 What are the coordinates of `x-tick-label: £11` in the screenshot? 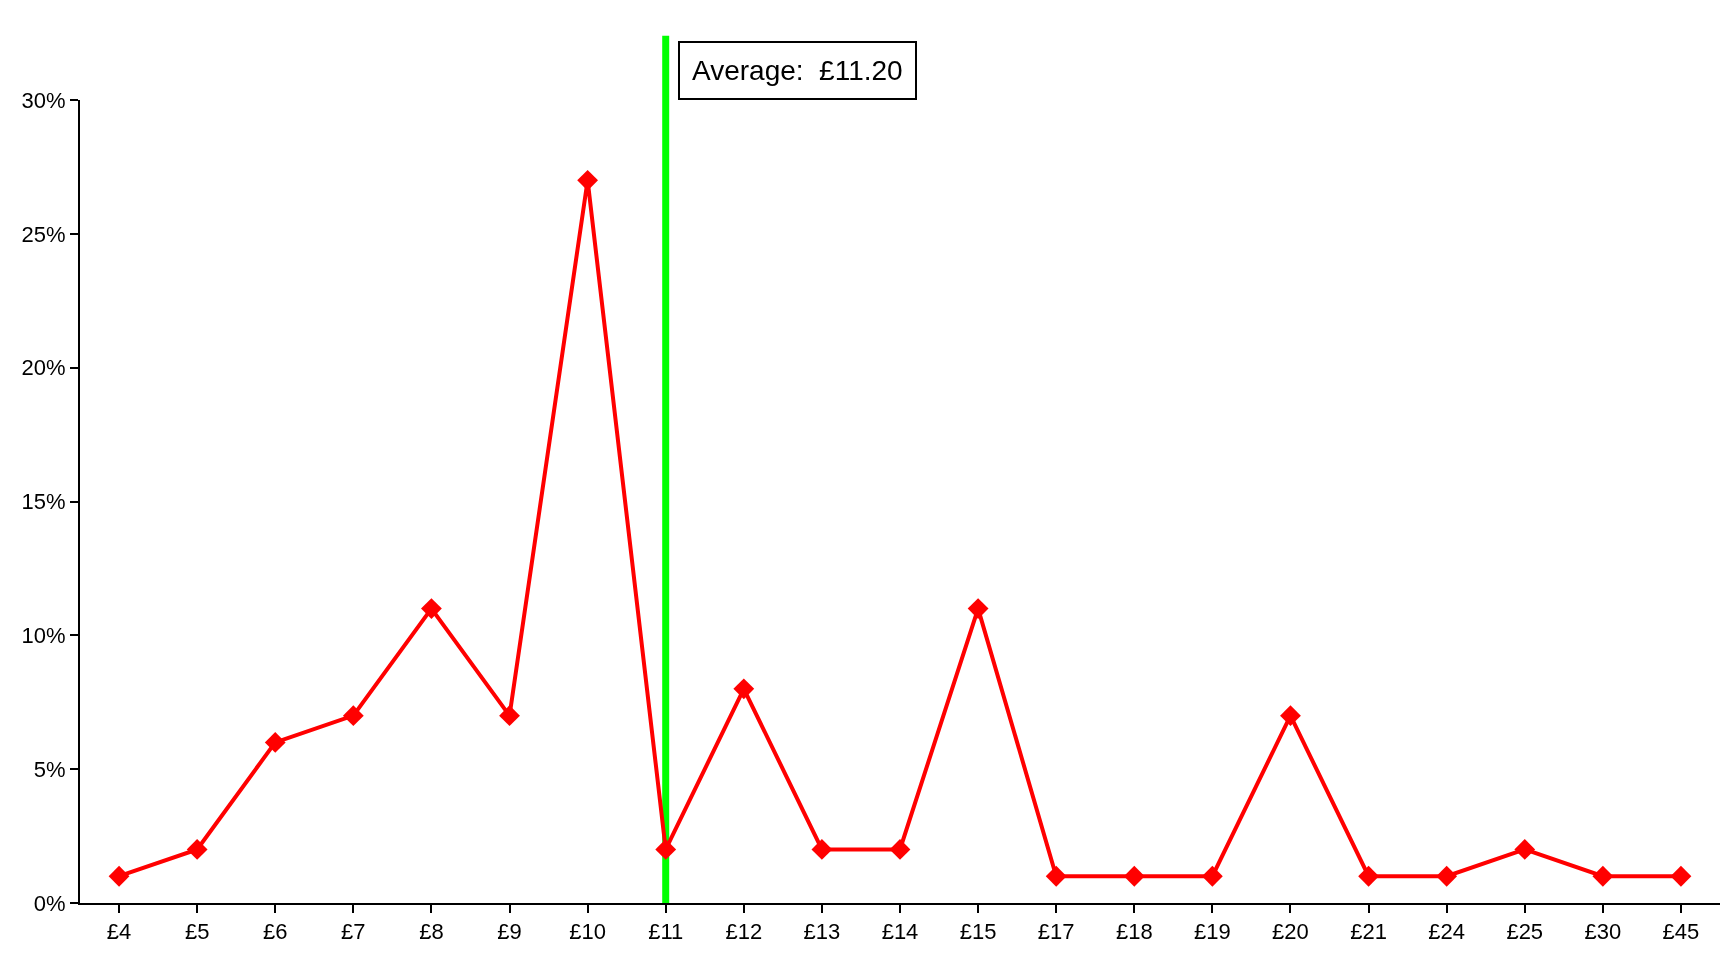 It's located at (666, 932).